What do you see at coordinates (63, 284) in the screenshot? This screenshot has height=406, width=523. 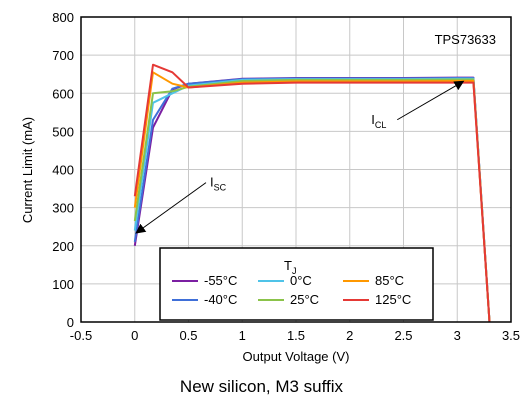 I see `y-tick-label: 100` at bounding box center [63, 284].